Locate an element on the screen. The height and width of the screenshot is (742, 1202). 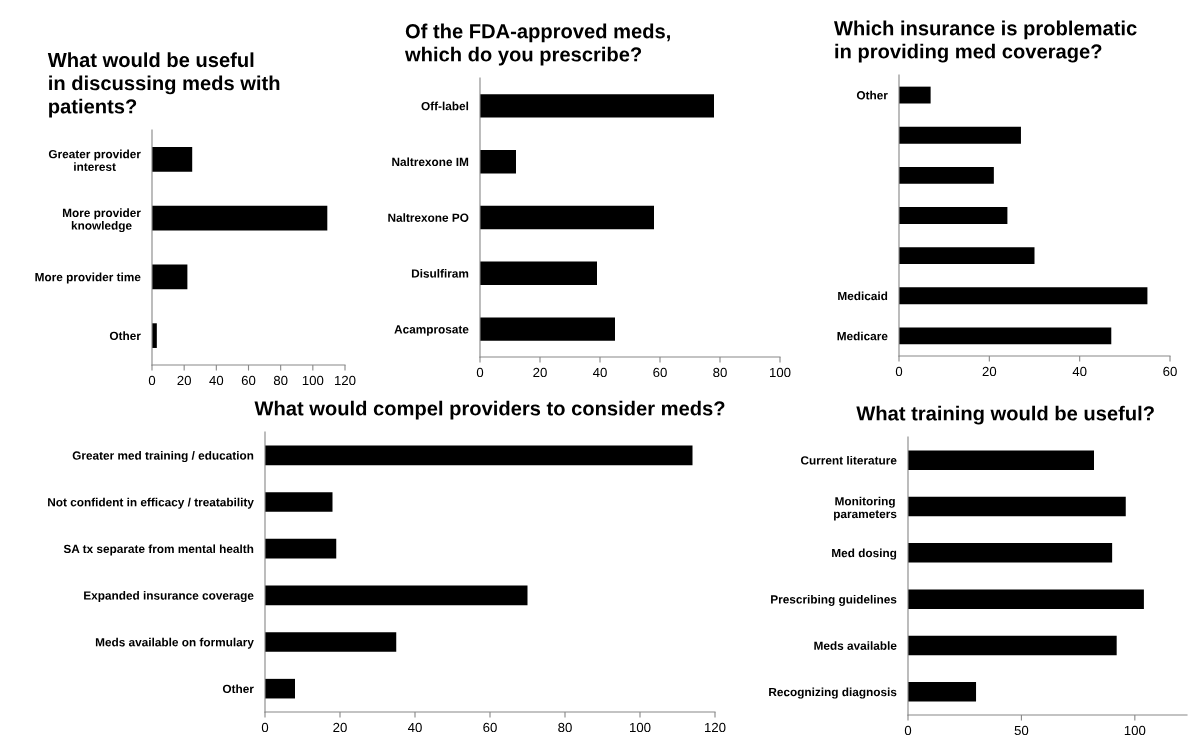
y-tick-label: More provider time is located at coordinates (88, 278).